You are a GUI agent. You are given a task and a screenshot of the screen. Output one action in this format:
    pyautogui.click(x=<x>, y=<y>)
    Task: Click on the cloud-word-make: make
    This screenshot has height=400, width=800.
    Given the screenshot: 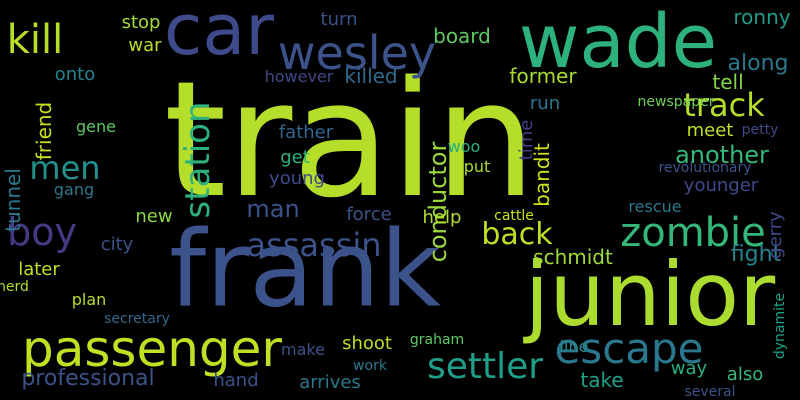 What is the action you would take?
    pyautogui.click(x=303, y=349)
    